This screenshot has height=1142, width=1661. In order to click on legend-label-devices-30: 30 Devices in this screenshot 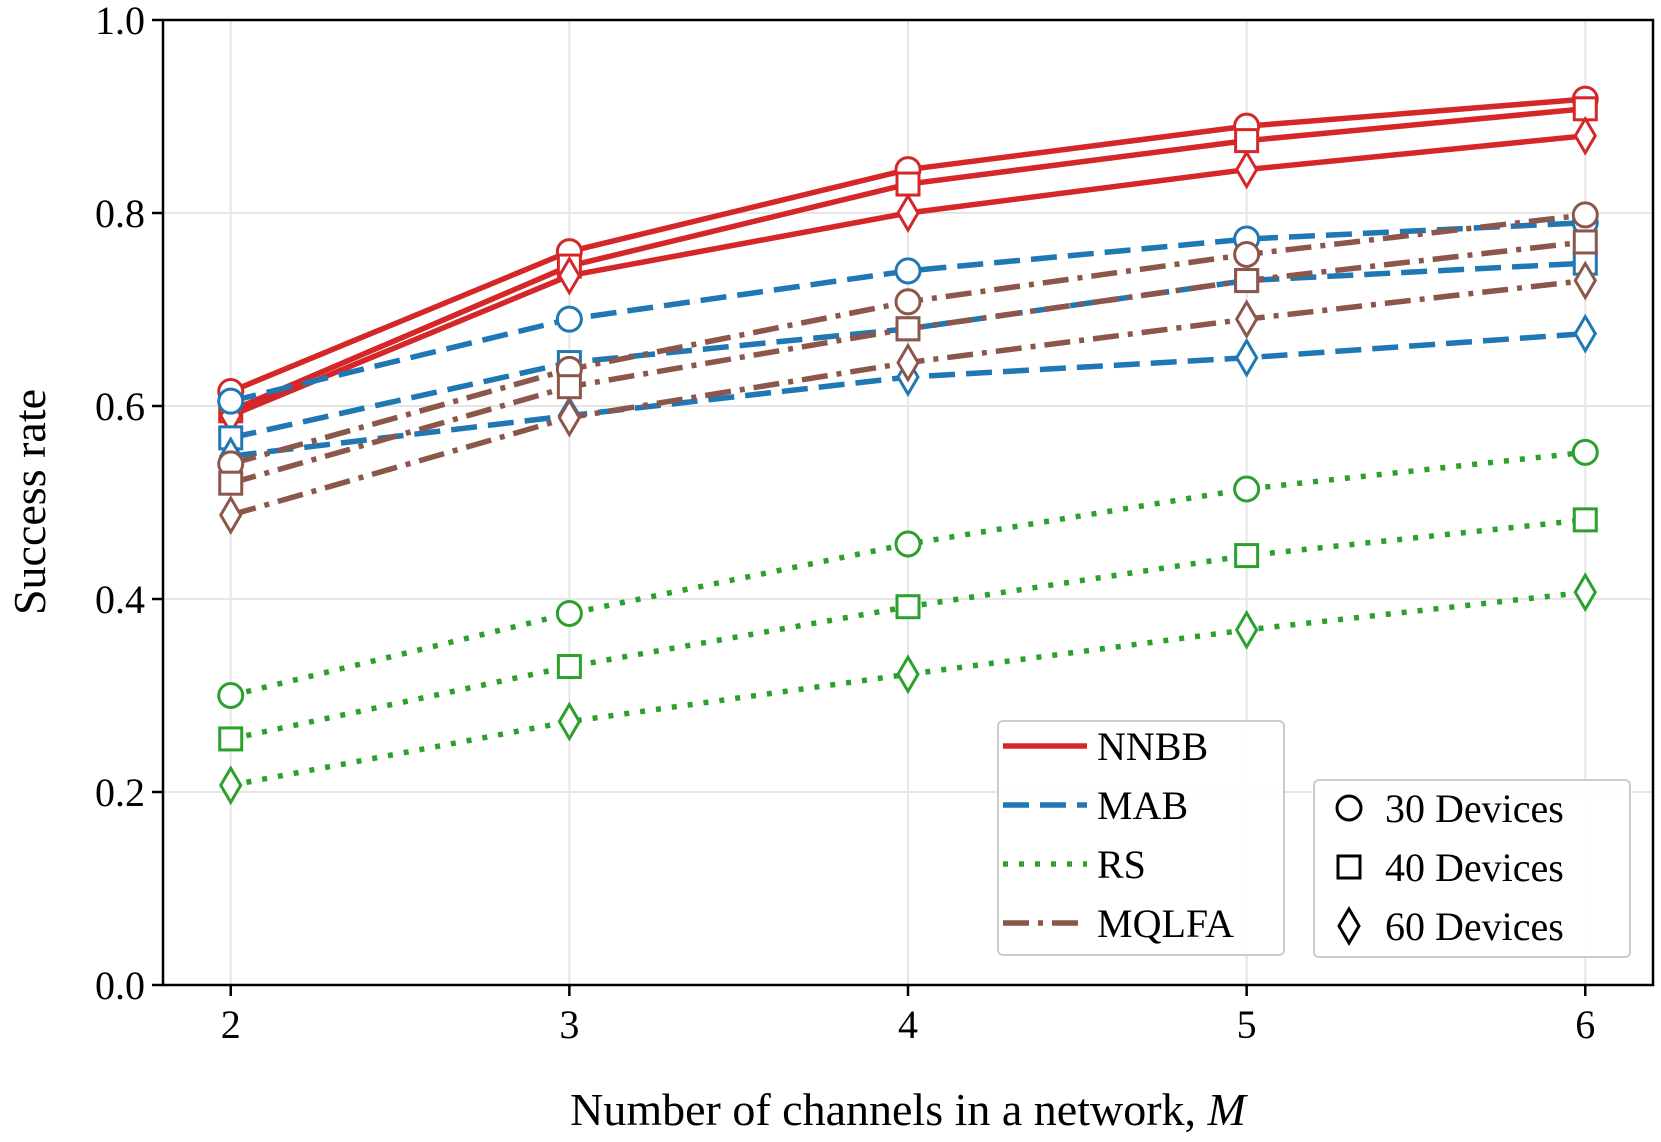, I will do `click(1474, 808)`.